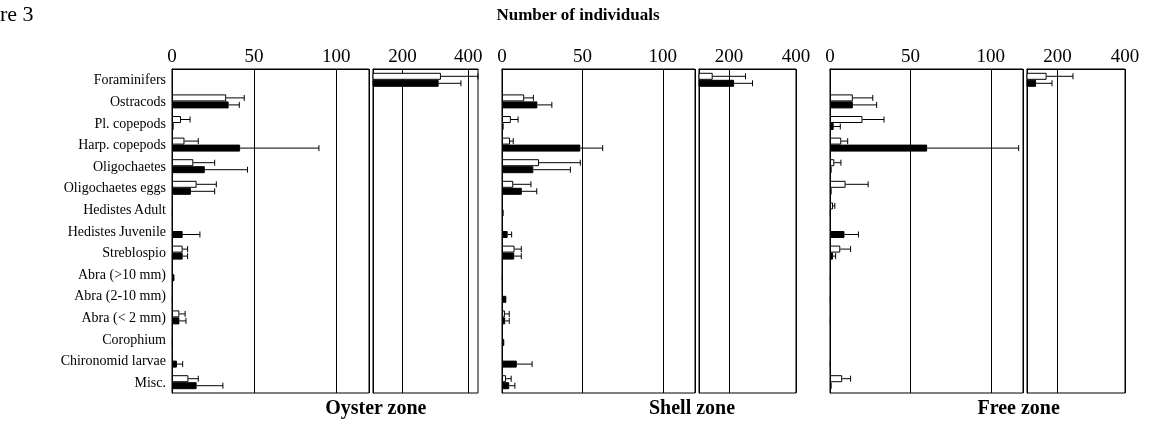 This screenshot has height=428, width=1157. Describe the element at coordinates (122, 145) in the screenshot. I see `y-tick-label: Harp. copepods` at that location.